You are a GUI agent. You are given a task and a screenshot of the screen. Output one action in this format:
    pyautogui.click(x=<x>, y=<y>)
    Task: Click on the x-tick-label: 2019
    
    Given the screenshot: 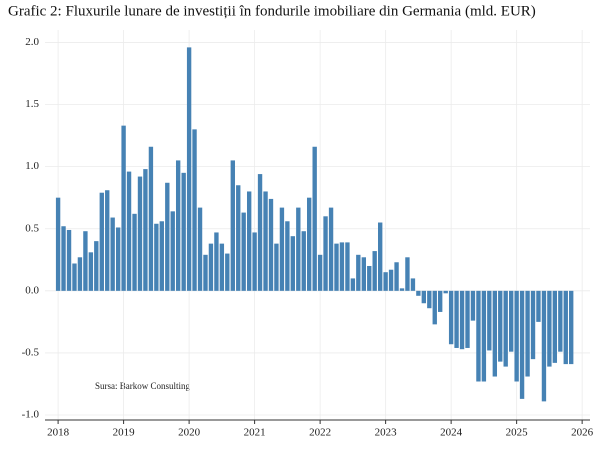 What is the action you would take?
    pyautogui.click(x=124, y=433)
    